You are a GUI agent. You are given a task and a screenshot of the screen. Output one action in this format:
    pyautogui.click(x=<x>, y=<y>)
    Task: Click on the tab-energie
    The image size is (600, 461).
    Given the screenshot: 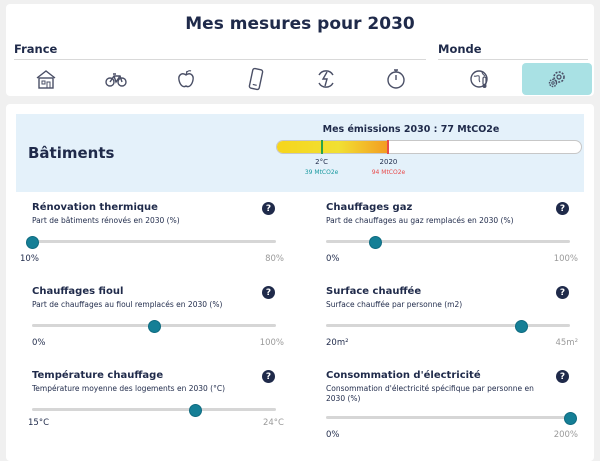 What is the action you would take?
    pyautogui.click(x=326, y=79)
    